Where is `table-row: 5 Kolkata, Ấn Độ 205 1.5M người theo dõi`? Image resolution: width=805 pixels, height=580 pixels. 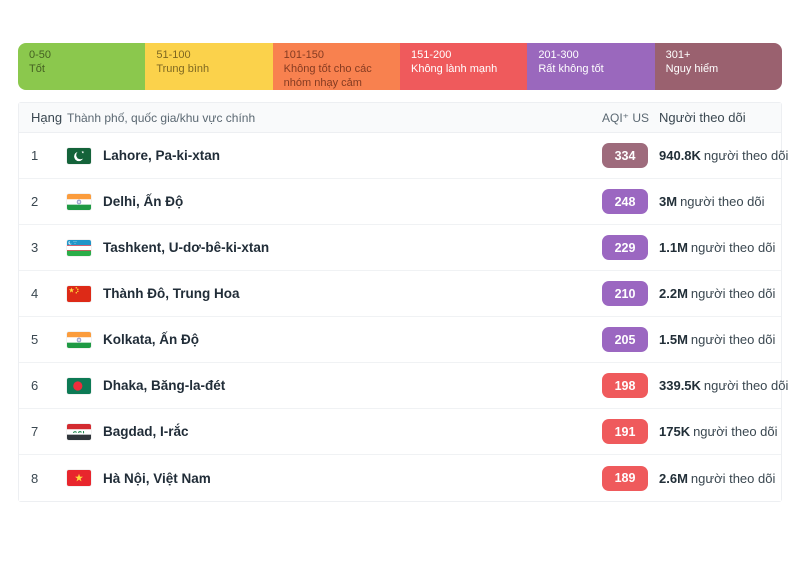 table-row: 5 Kolkata, Ấn Độ 205 1.5M người theo dõi is located at coordinates (400, 340).